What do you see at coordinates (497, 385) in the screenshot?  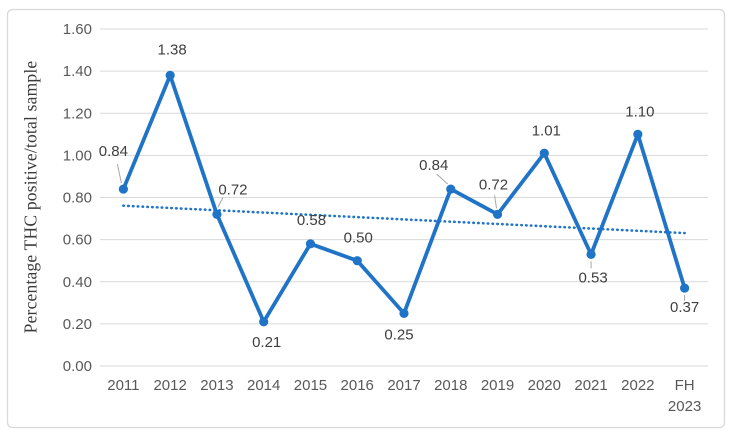 I see `x-axis-tick-label: 2019` at bounding box center [497, 385].